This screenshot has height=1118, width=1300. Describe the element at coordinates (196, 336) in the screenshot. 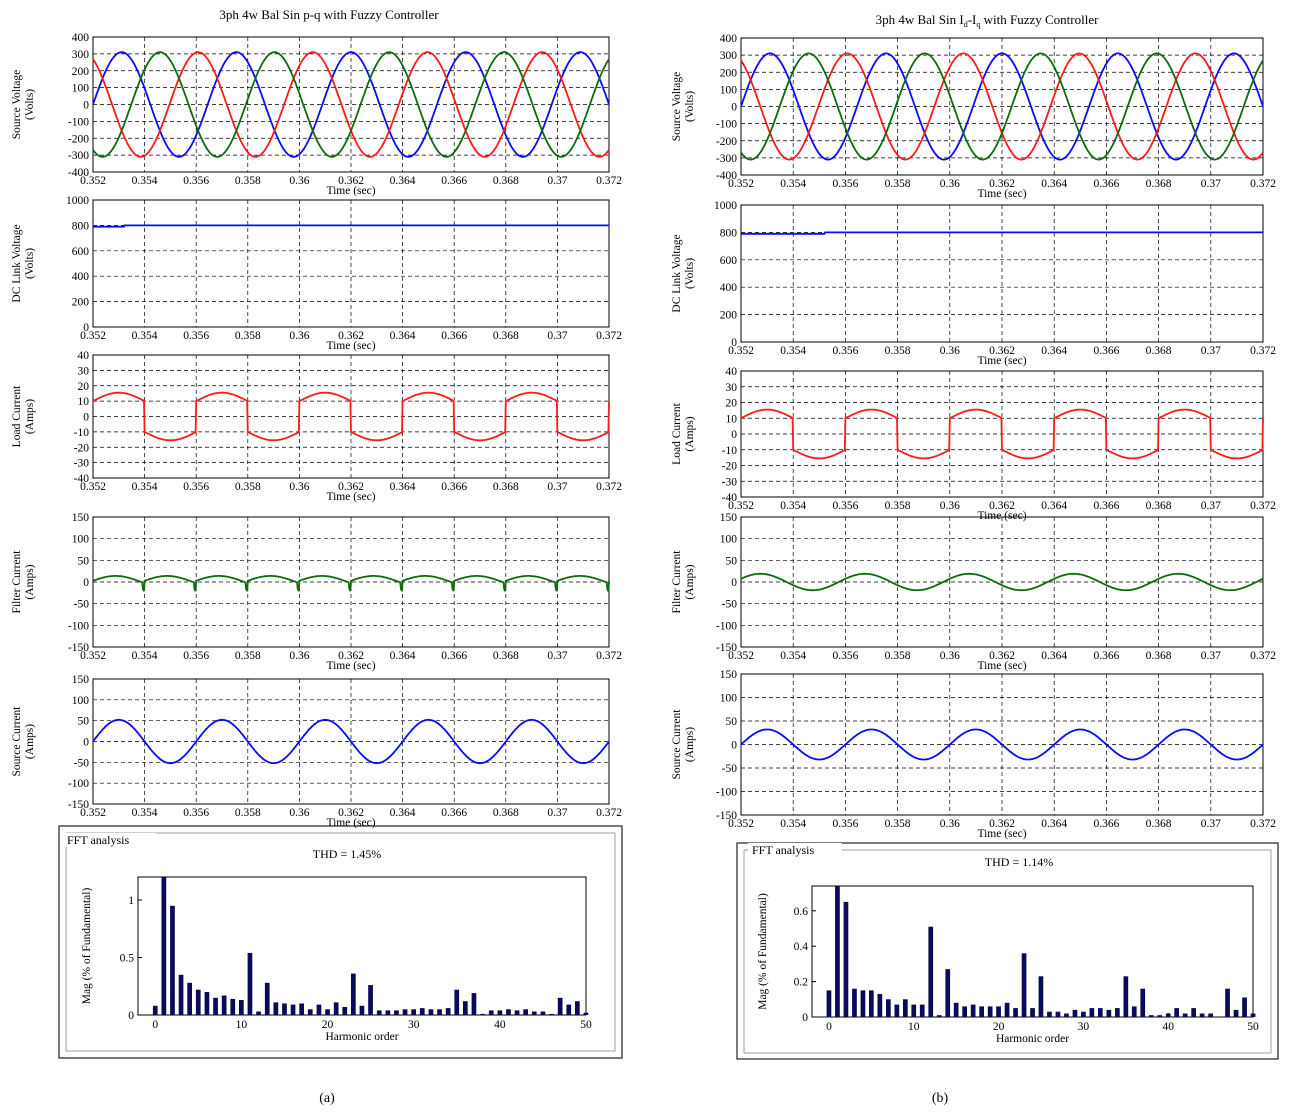

I see `a-dc-link-voltage-xtick-label: 0.356` at that location.